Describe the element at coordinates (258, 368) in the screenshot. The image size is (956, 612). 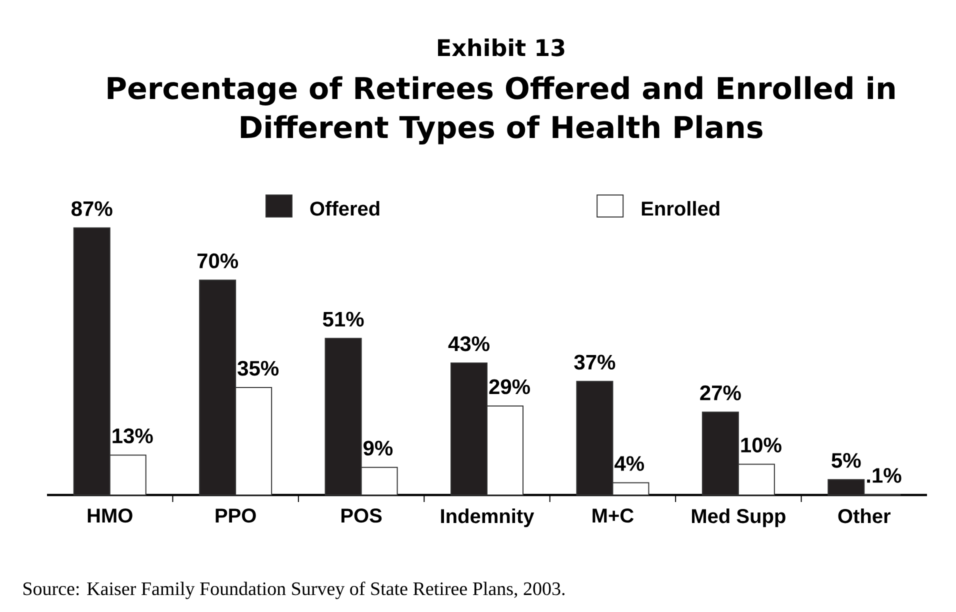
I see `data-label: 35%` at that location.